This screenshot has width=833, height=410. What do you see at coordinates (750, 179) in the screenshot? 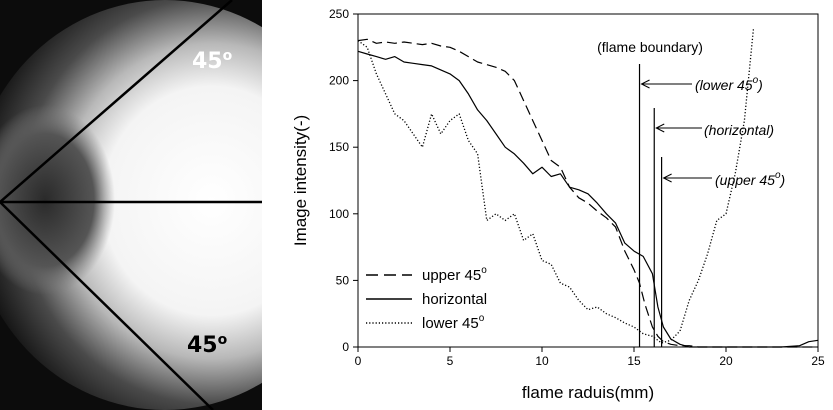
I see `upper-boundary-label: (upper 45o)` at bounding box center [750, 179].